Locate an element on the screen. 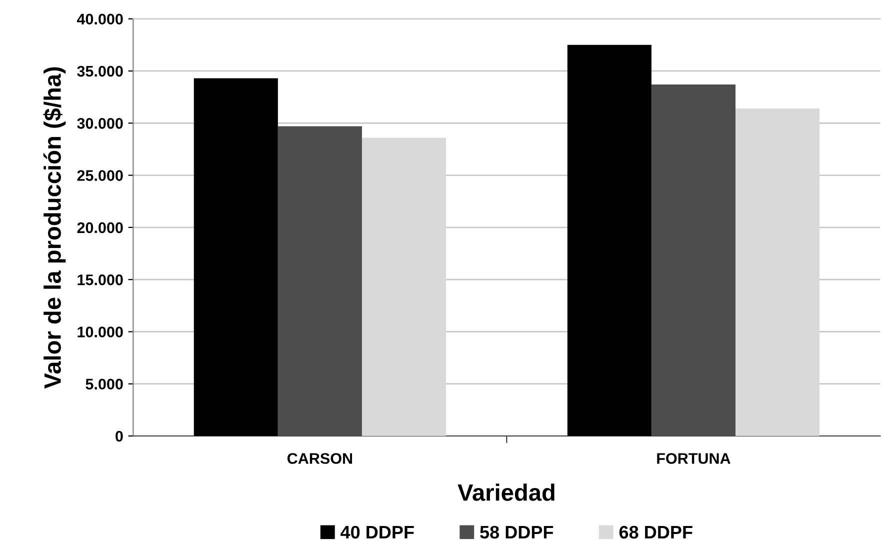 Image resolution: width=882 pixels, height=554 pixels. x-axis-title: Variedad is located at coordinates (506, 492).